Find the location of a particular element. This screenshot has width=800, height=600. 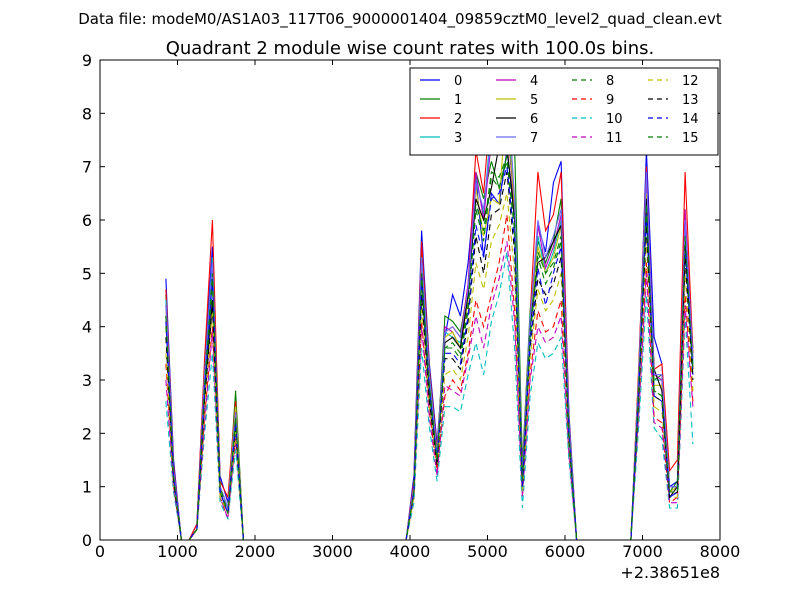

legend-label-12: 12 is located at coordinates (690, 81).